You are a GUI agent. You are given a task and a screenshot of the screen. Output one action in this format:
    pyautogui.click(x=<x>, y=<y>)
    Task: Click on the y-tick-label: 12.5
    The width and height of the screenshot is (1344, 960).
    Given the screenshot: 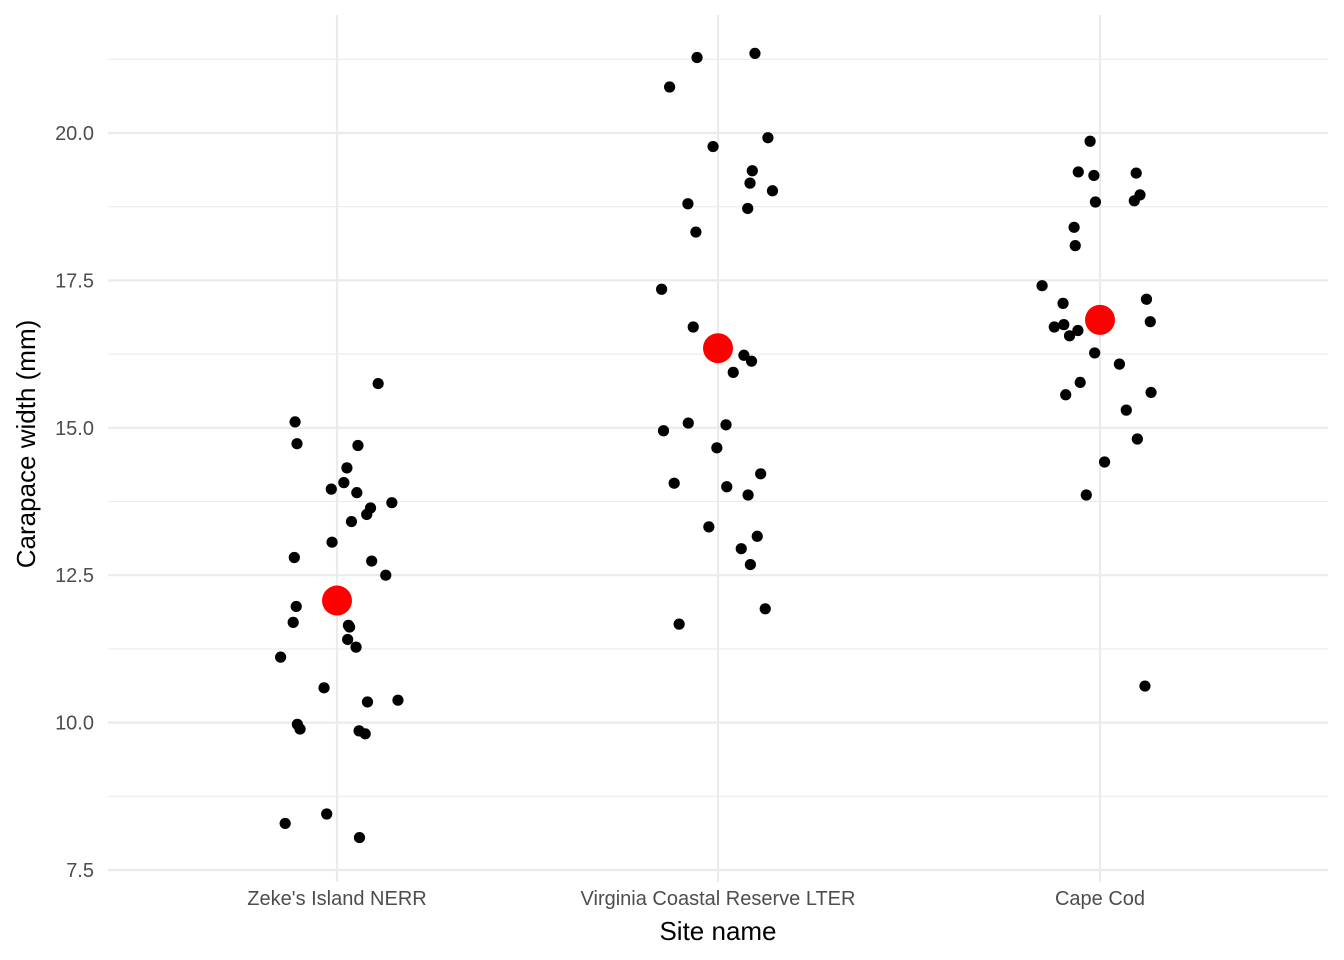 What is the action you would take?
    pyautogui.click(x=74, y=576)
    